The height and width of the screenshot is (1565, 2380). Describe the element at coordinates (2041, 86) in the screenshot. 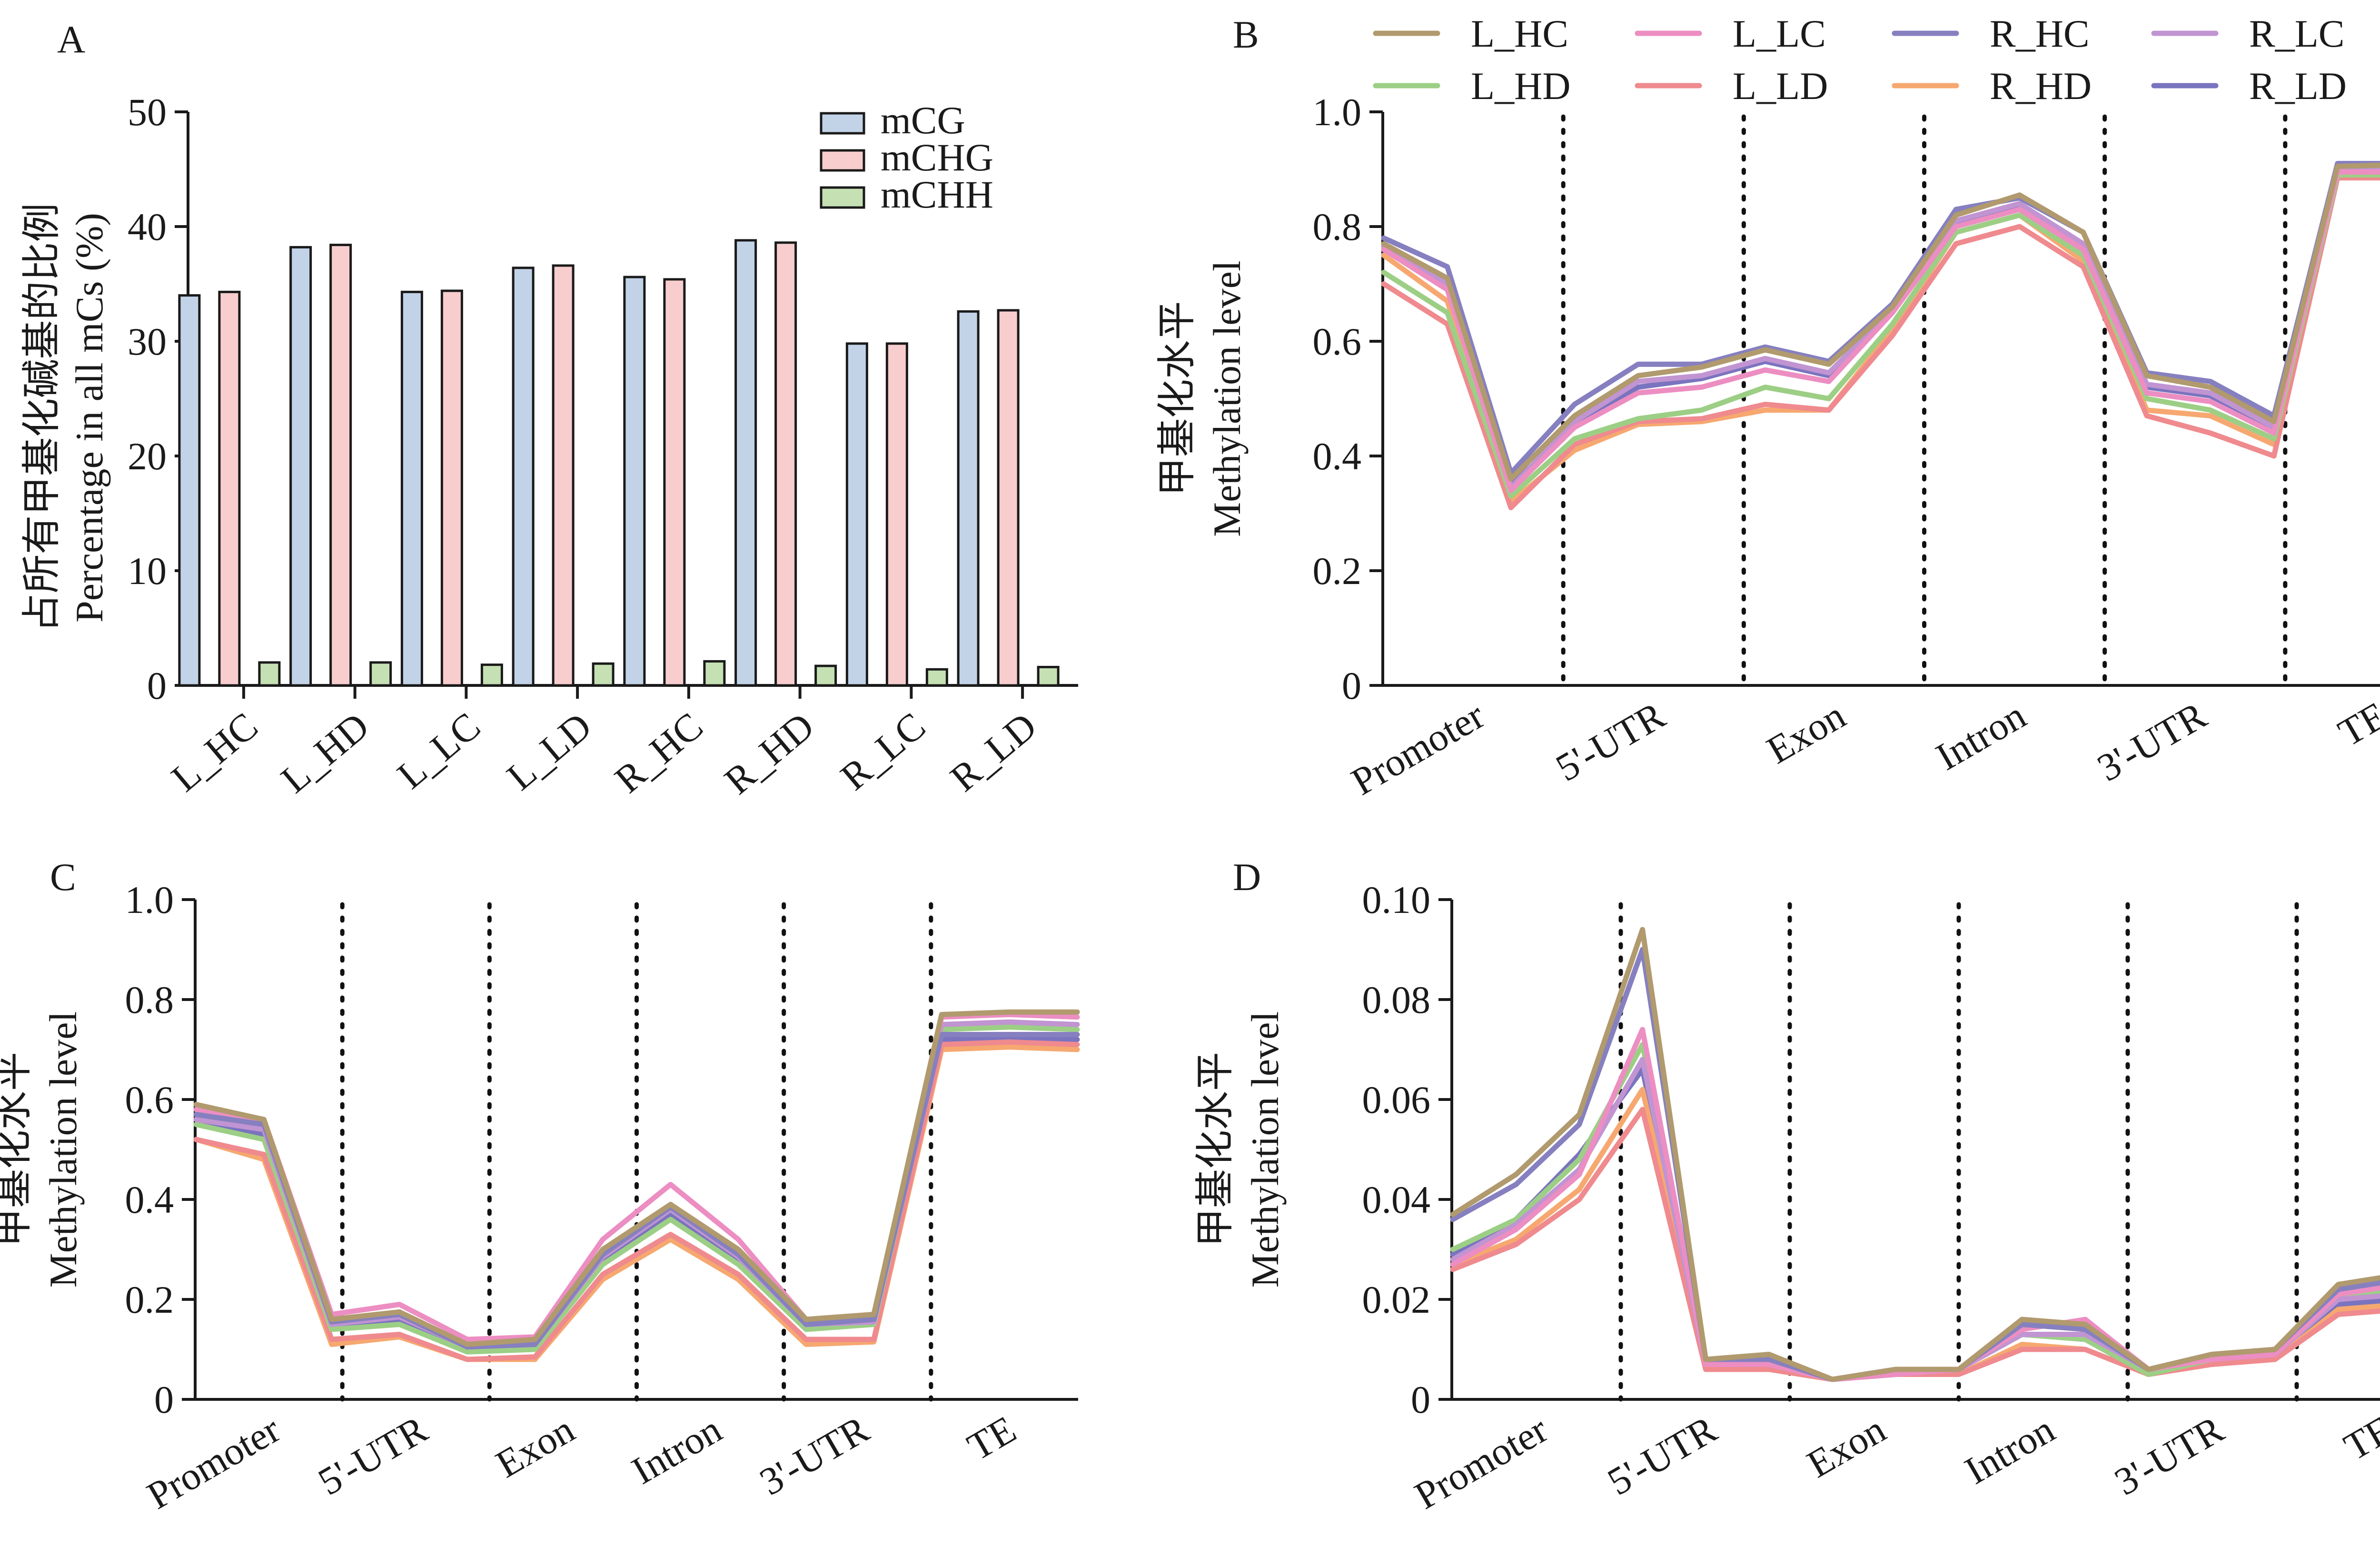

I see `legend-label: R_HD` at that location.